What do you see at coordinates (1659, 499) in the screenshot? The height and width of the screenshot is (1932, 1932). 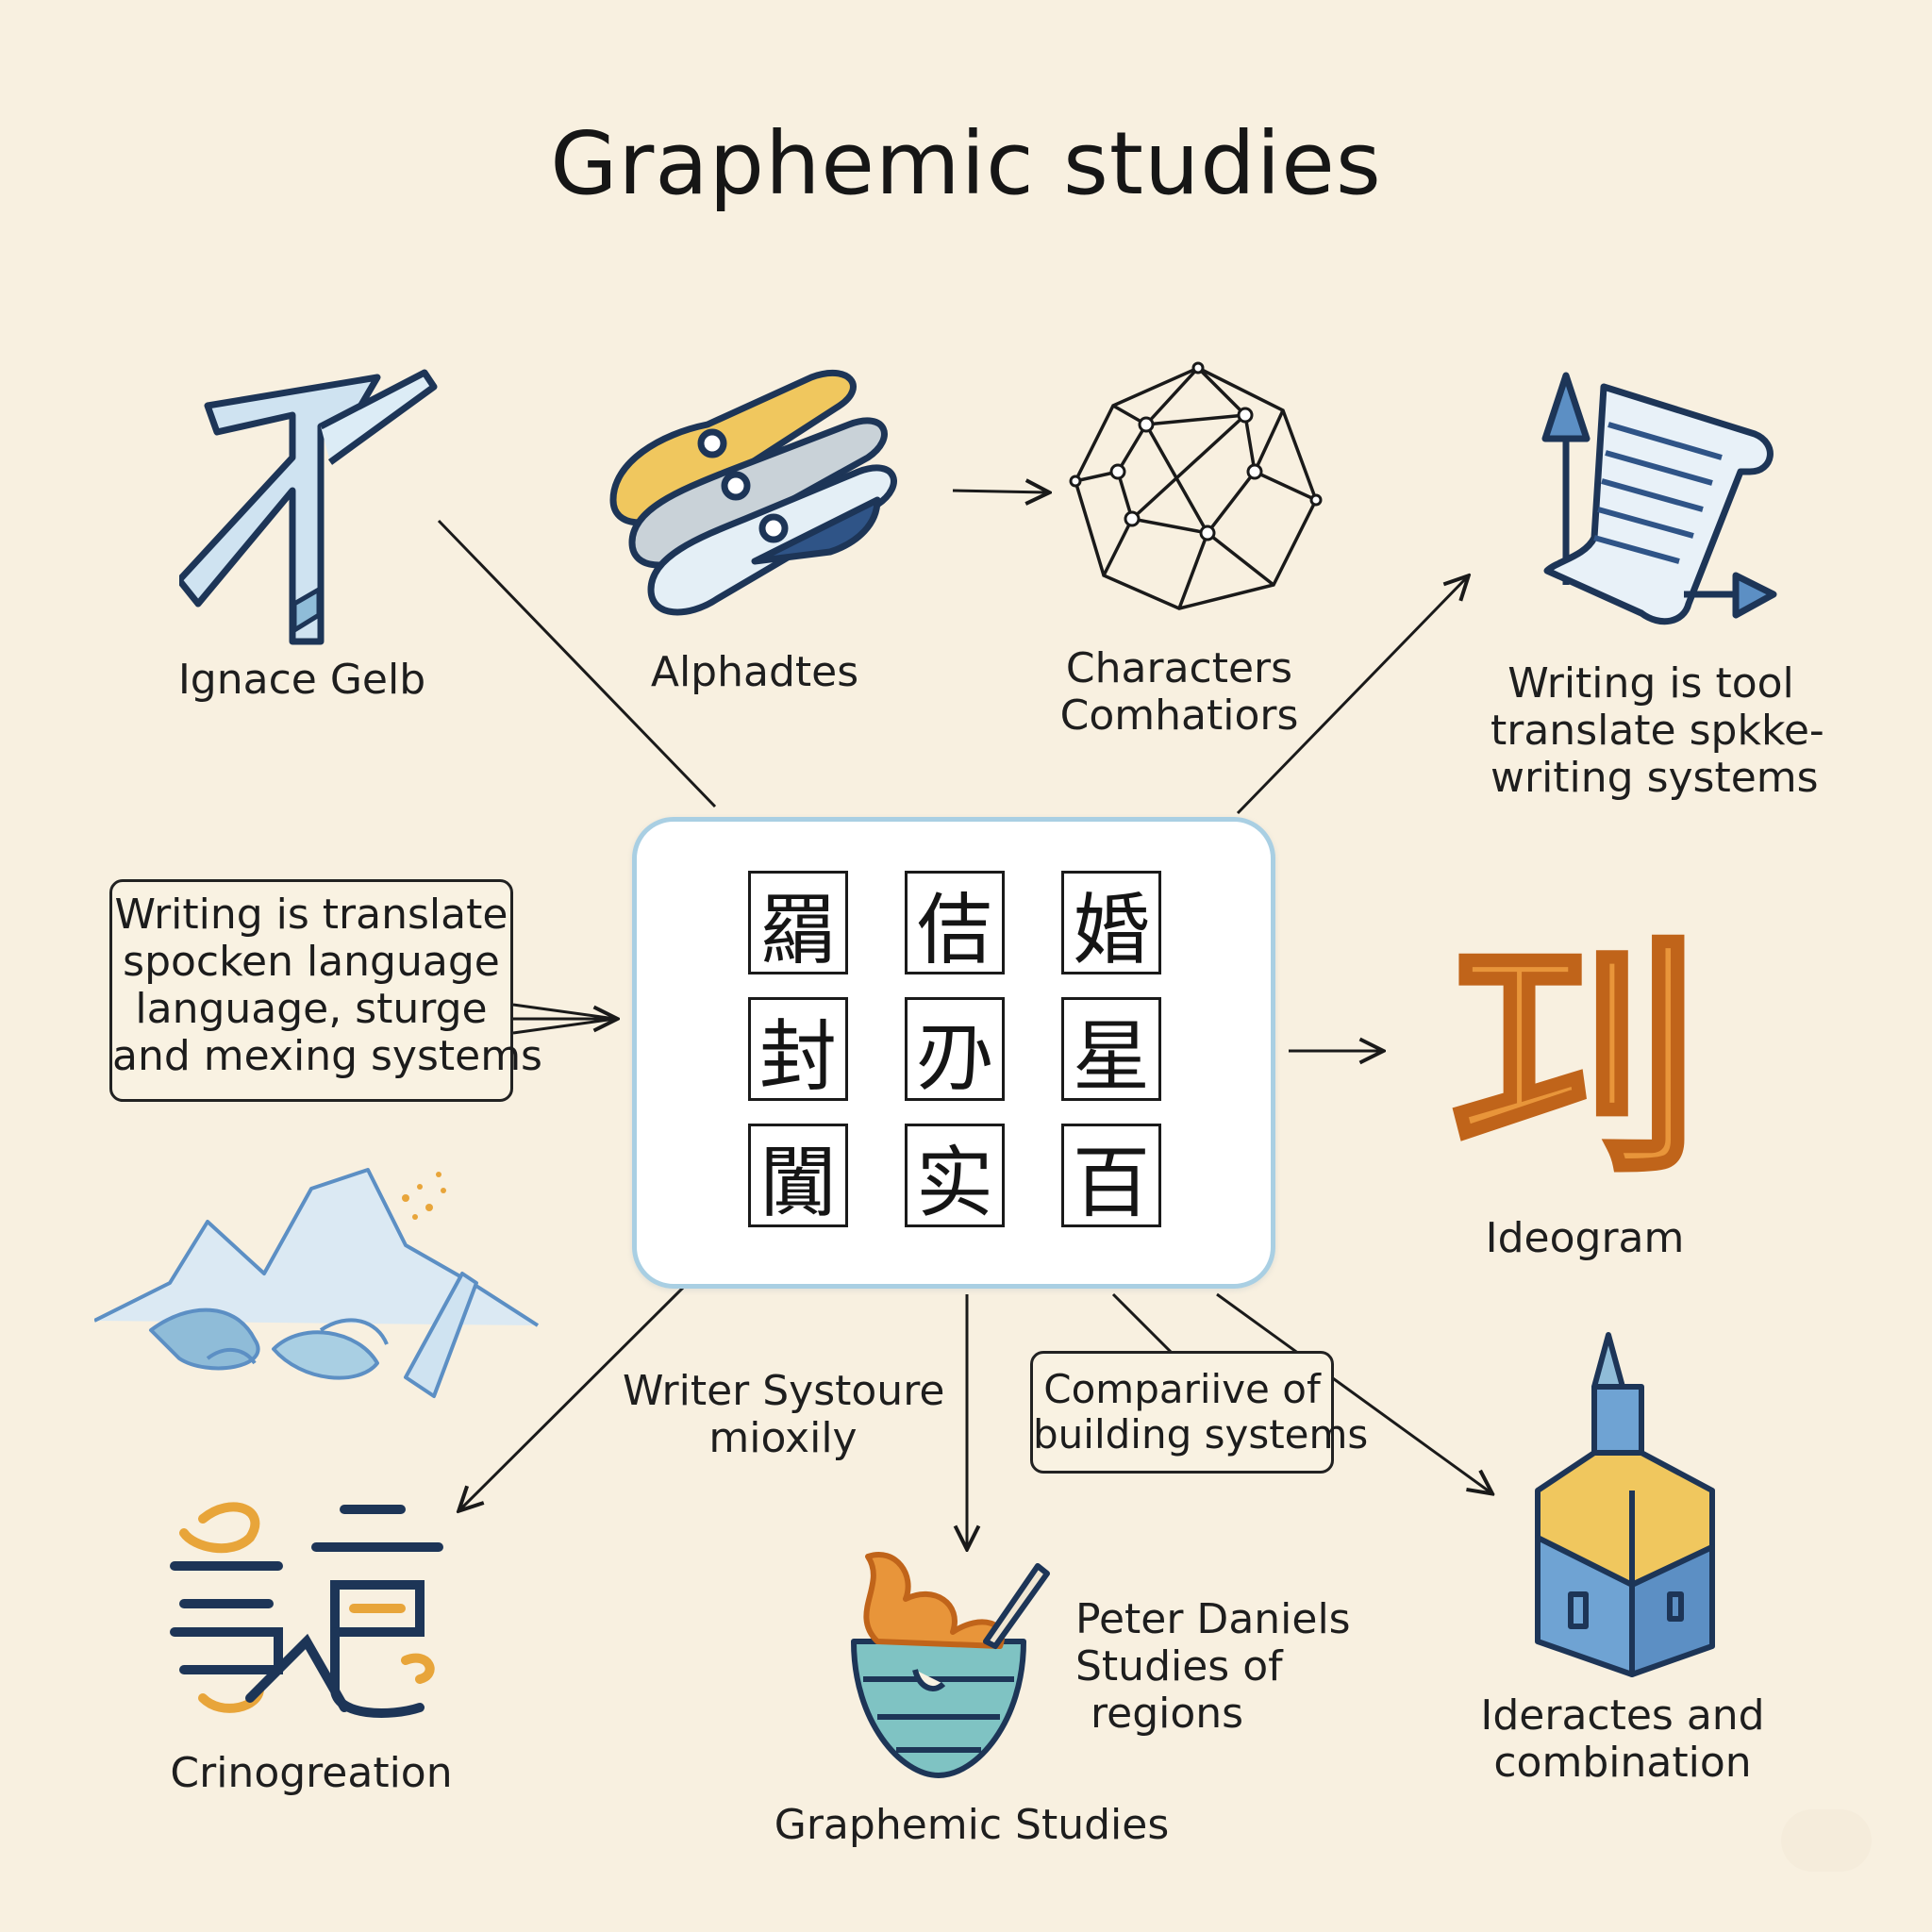 I see `scroll-arrows-icon` at bounding box center [1659, 499].